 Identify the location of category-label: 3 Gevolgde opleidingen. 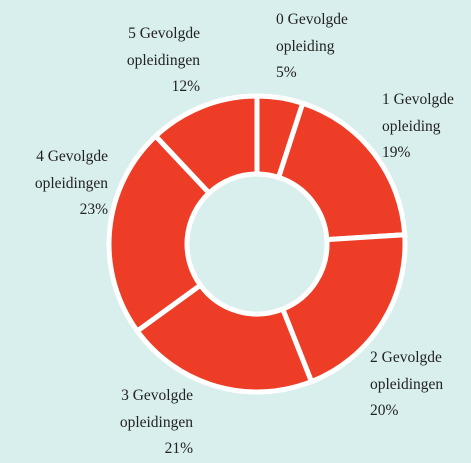
(156, 409).